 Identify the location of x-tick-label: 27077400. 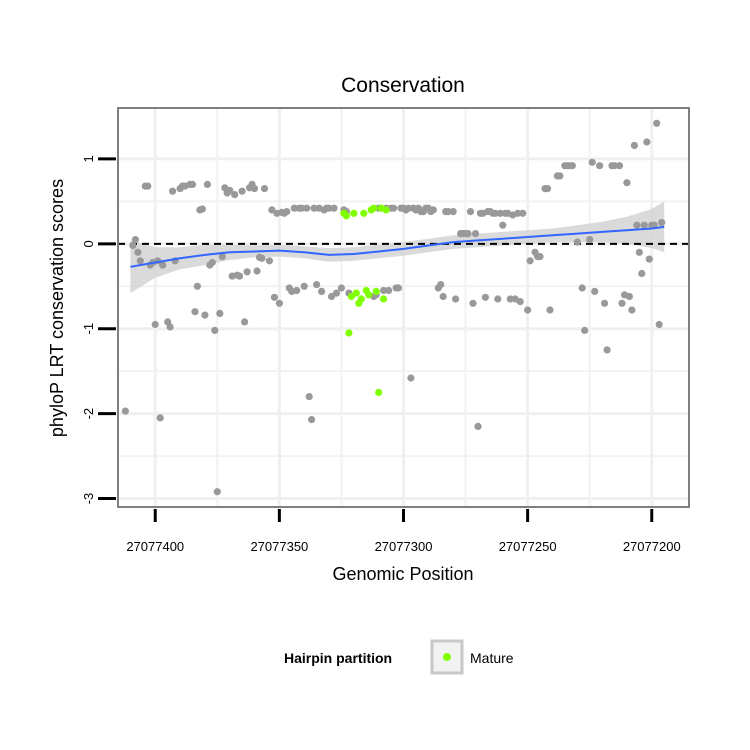
(155, 546).